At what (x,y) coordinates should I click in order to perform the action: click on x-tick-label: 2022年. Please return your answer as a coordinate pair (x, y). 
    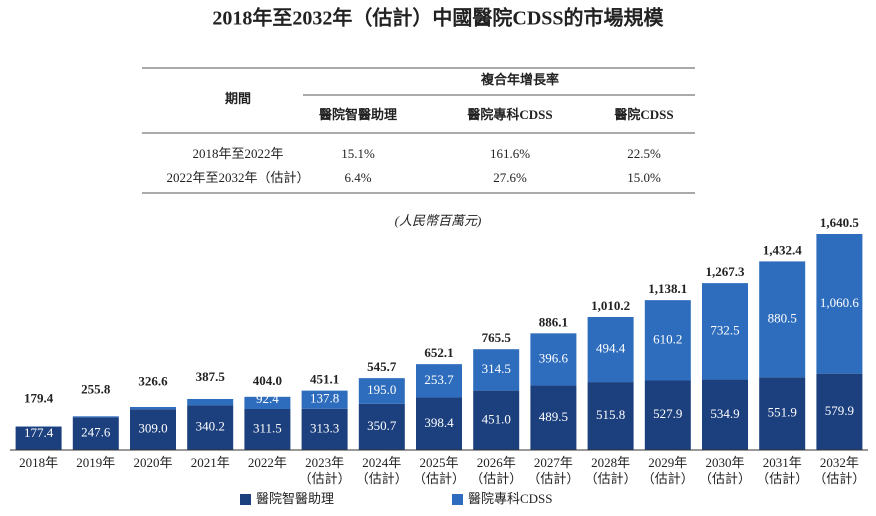
    Looking at the image, I should click on (267, 462).